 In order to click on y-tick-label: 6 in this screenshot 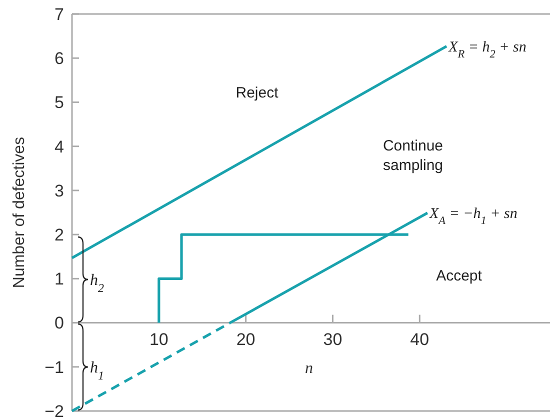, I will do `click(59, 58)`.